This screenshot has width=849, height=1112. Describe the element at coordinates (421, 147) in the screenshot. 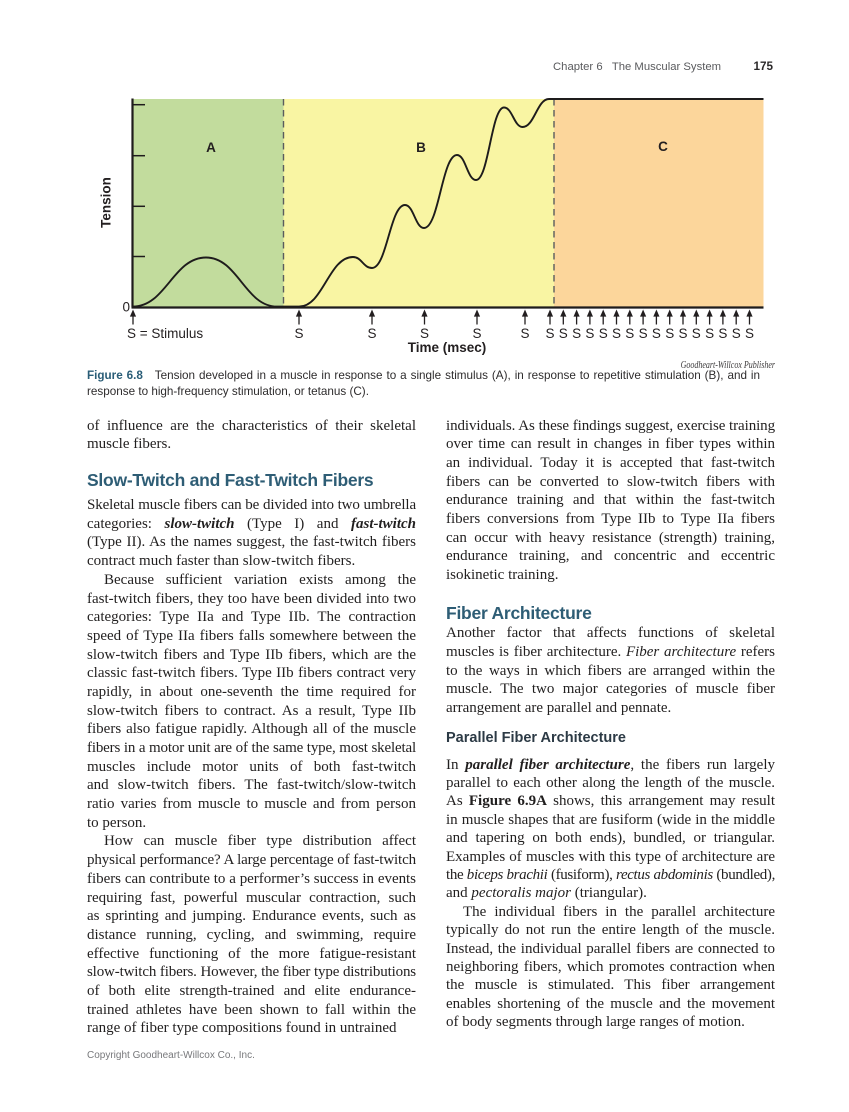

I see `svg-text: B` at that location.